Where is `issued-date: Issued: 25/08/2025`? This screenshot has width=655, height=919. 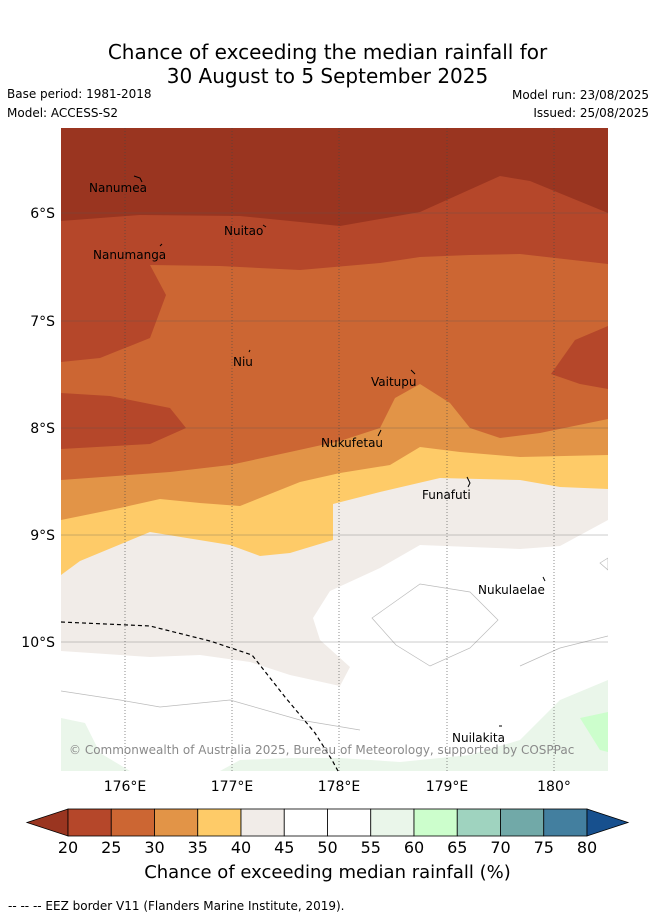 issued-date: Issued: 25/08/2025 is located at coordinates (591, 113).